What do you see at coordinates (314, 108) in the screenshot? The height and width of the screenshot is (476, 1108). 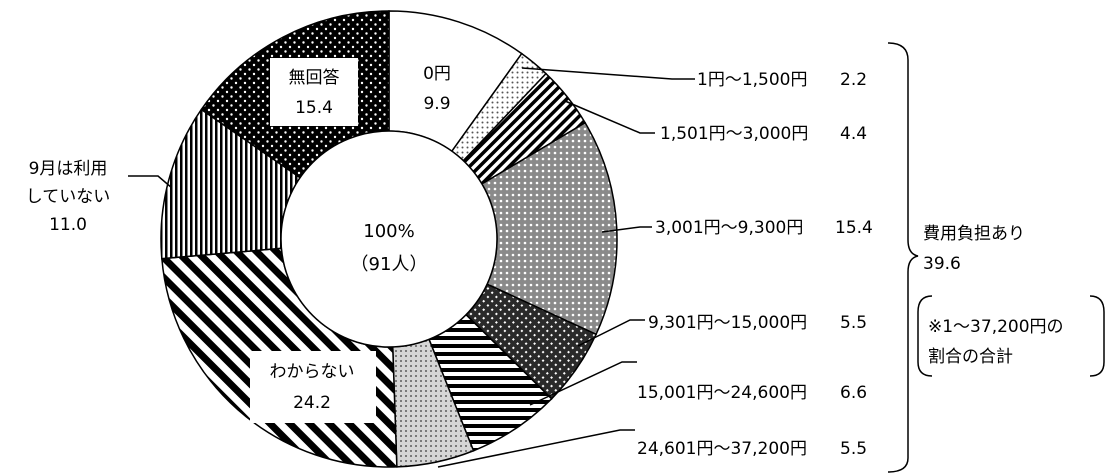 I see `slice-label-no-answer-value: 15.4` at bounding box center [314, 108].